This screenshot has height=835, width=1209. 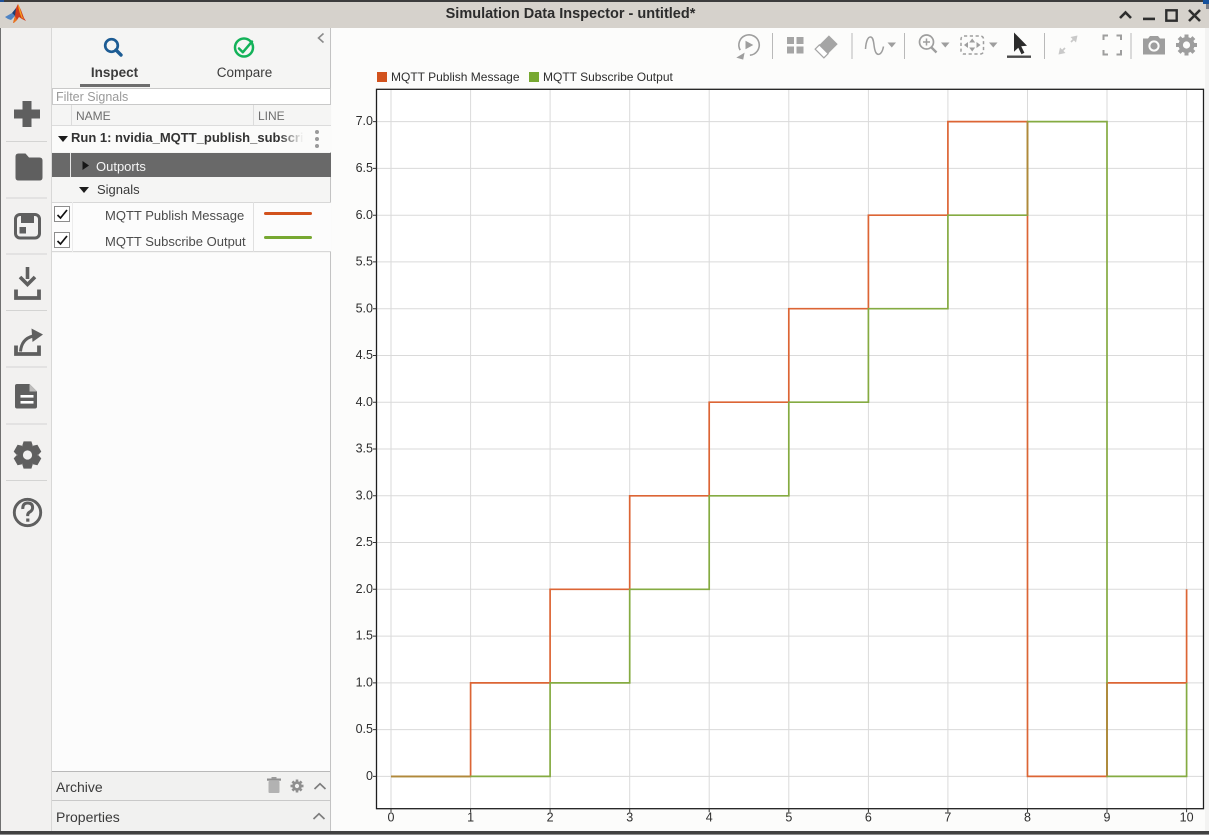 What do you see at coordinates (364, 729) in the screenshot?
I see `svg-text: 0.5` at bounding box center [364, 729].